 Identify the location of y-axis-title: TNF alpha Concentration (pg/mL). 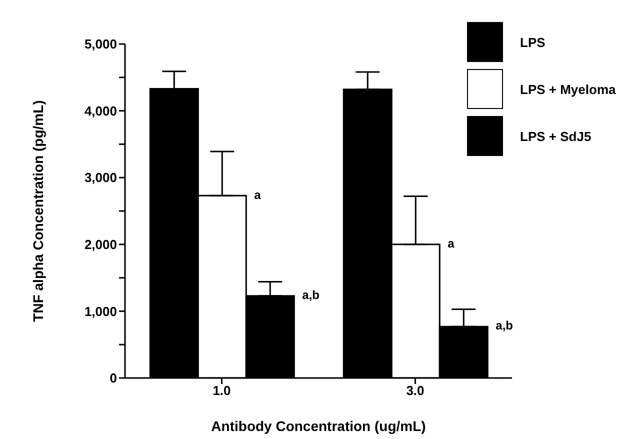
(38, 211).